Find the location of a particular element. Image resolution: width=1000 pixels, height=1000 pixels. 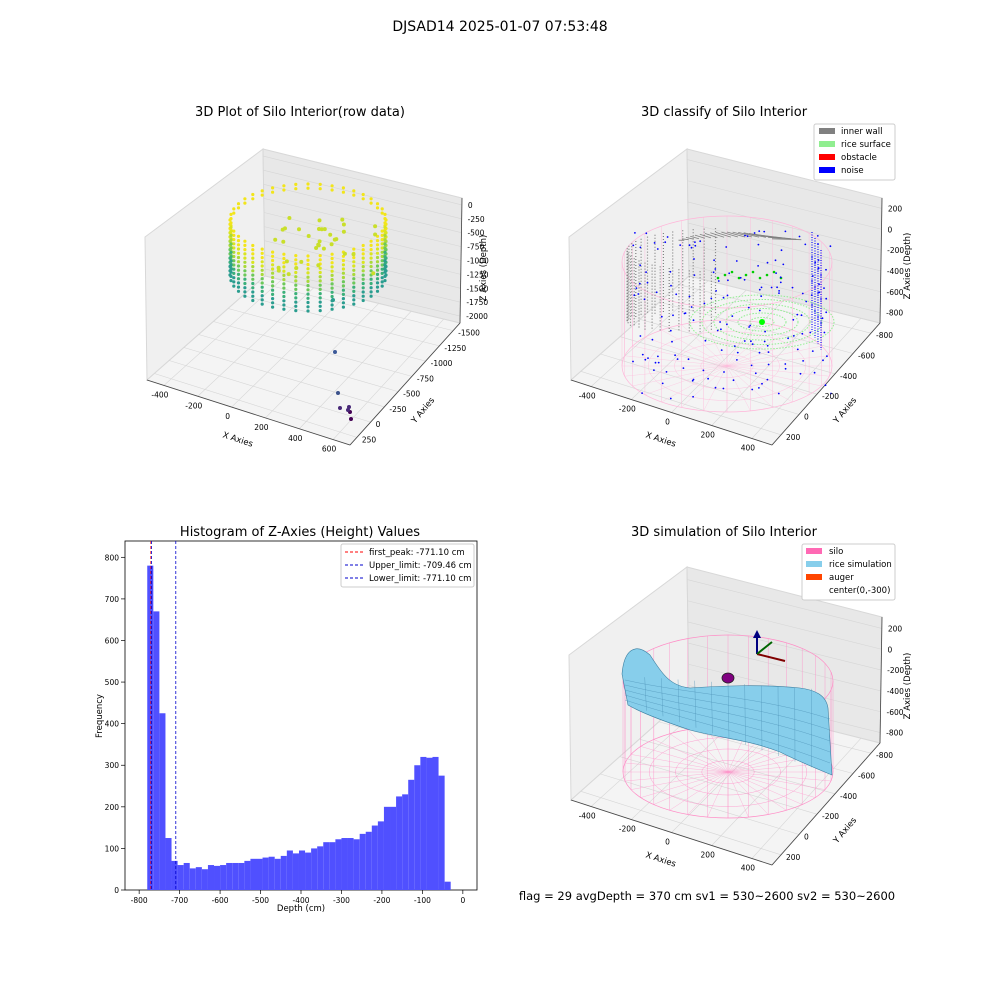

panel4-y-ticks: 200 0 -200 -400 -600 -800 is located at coordinates (839, 806).